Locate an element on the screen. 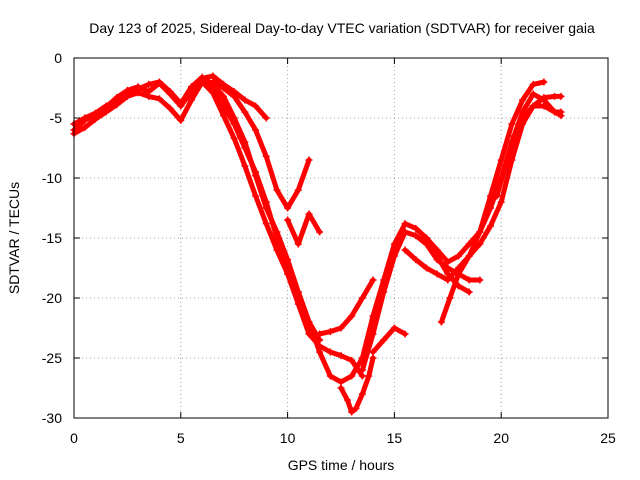 The image size is (640, 480). y-tick-label: -30 is located at coordinates (52, 418).